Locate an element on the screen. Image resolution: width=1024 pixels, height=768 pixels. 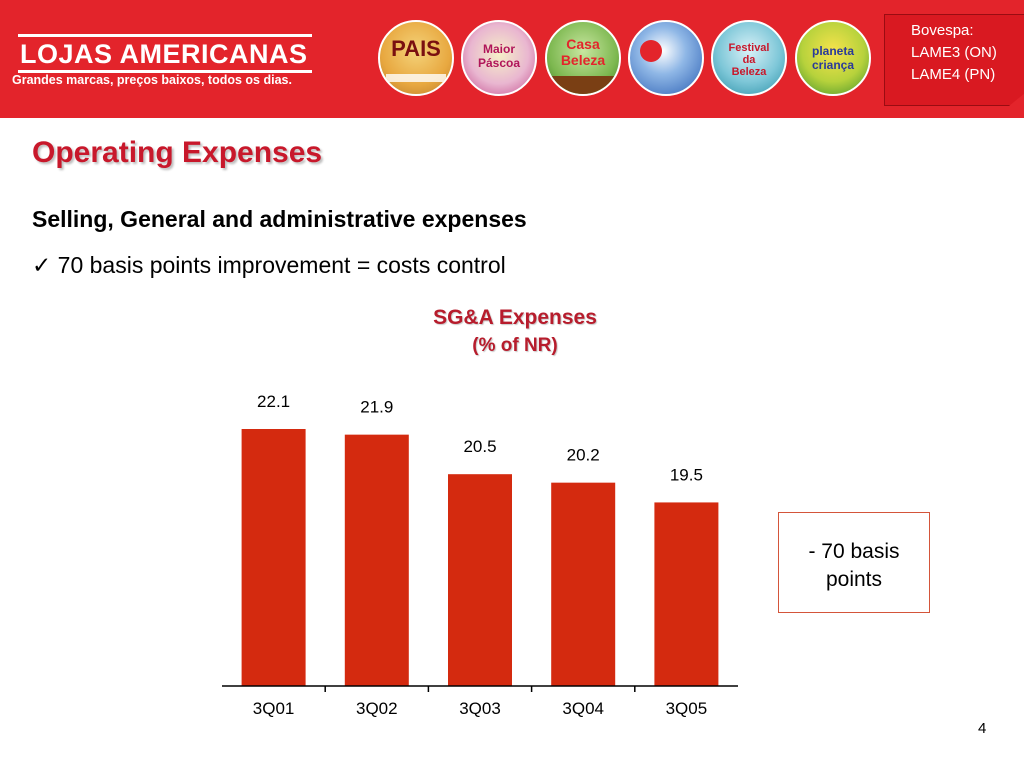
logo-title: LOJAS AMERICANAS is located at coordinates (165, 53).